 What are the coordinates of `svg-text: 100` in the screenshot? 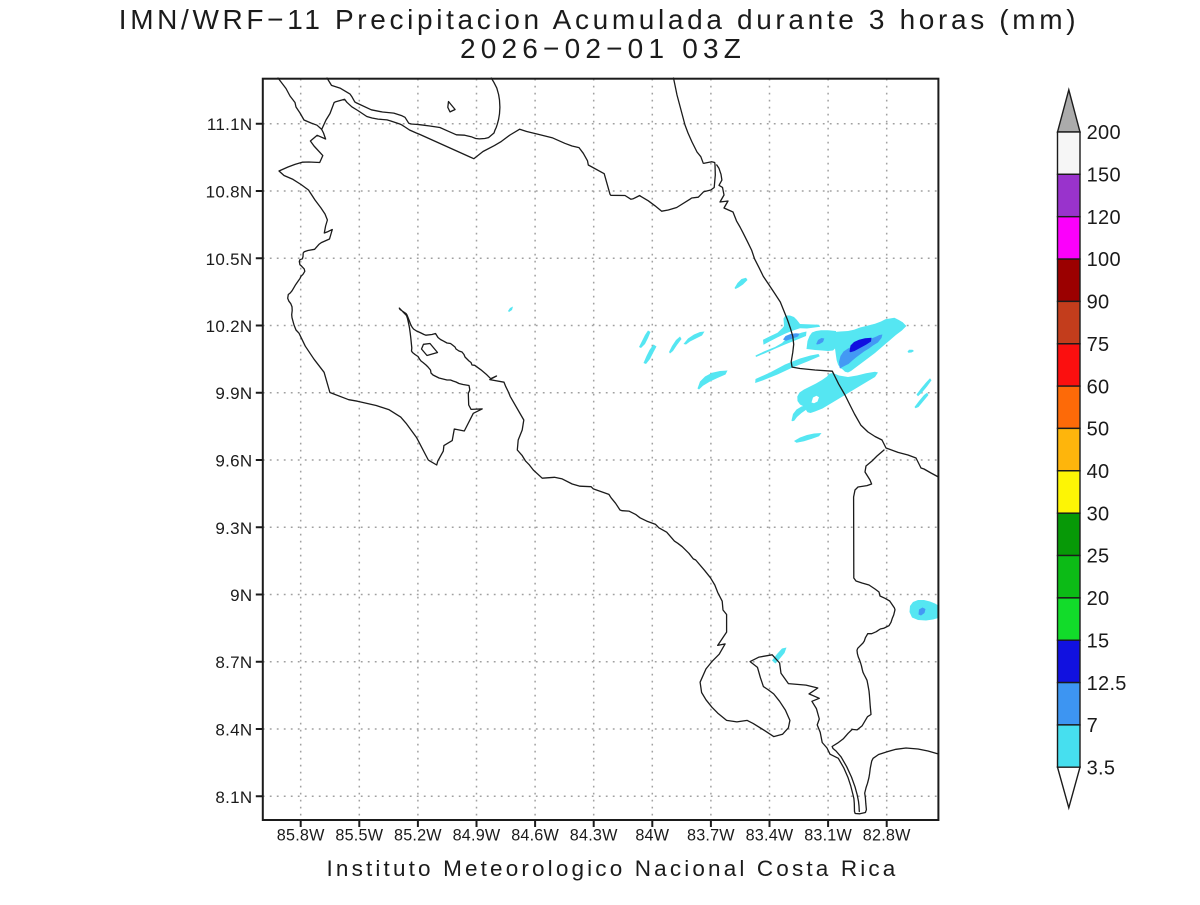 It's located at (1104, 260).